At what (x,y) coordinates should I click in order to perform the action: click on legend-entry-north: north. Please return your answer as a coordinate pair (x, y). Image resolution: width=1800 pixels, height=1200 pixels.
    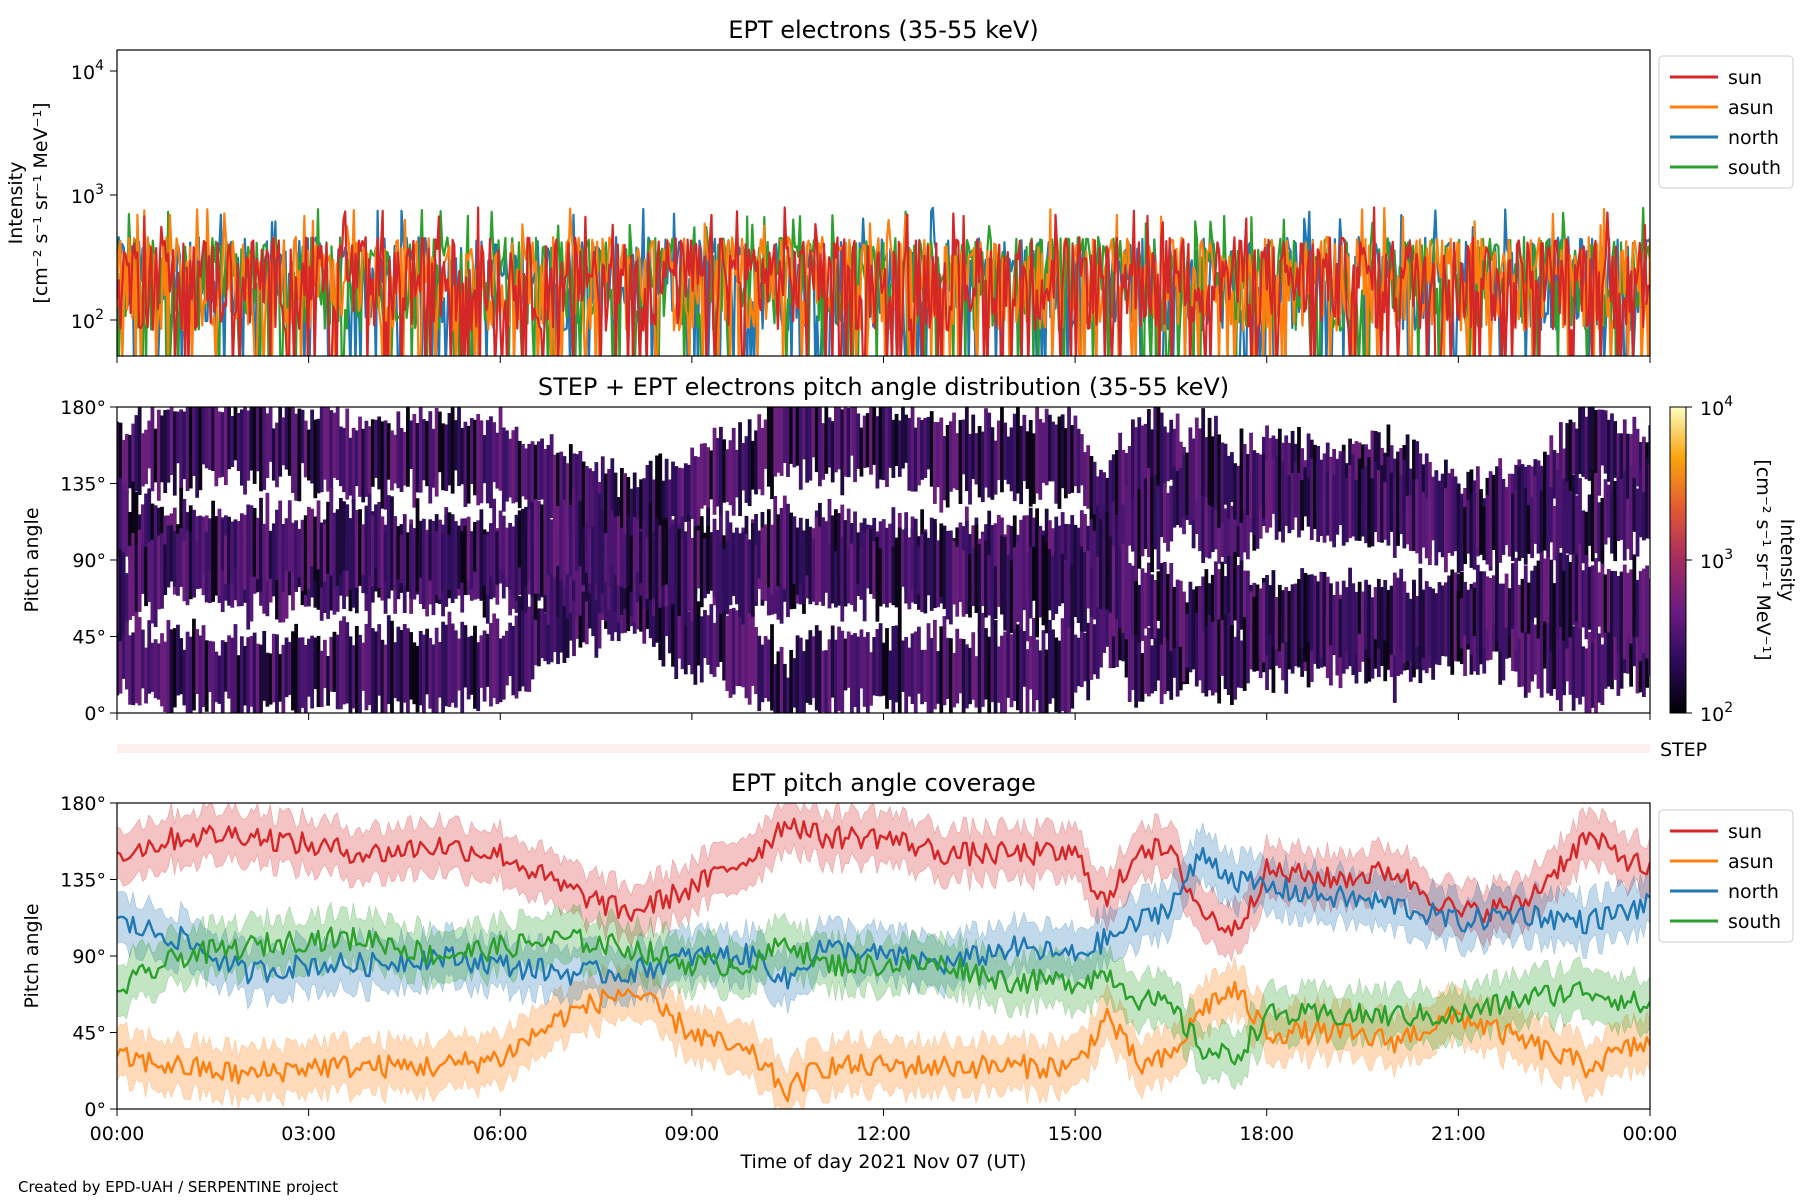
    Looking at the image, I should click on (1724, 138).